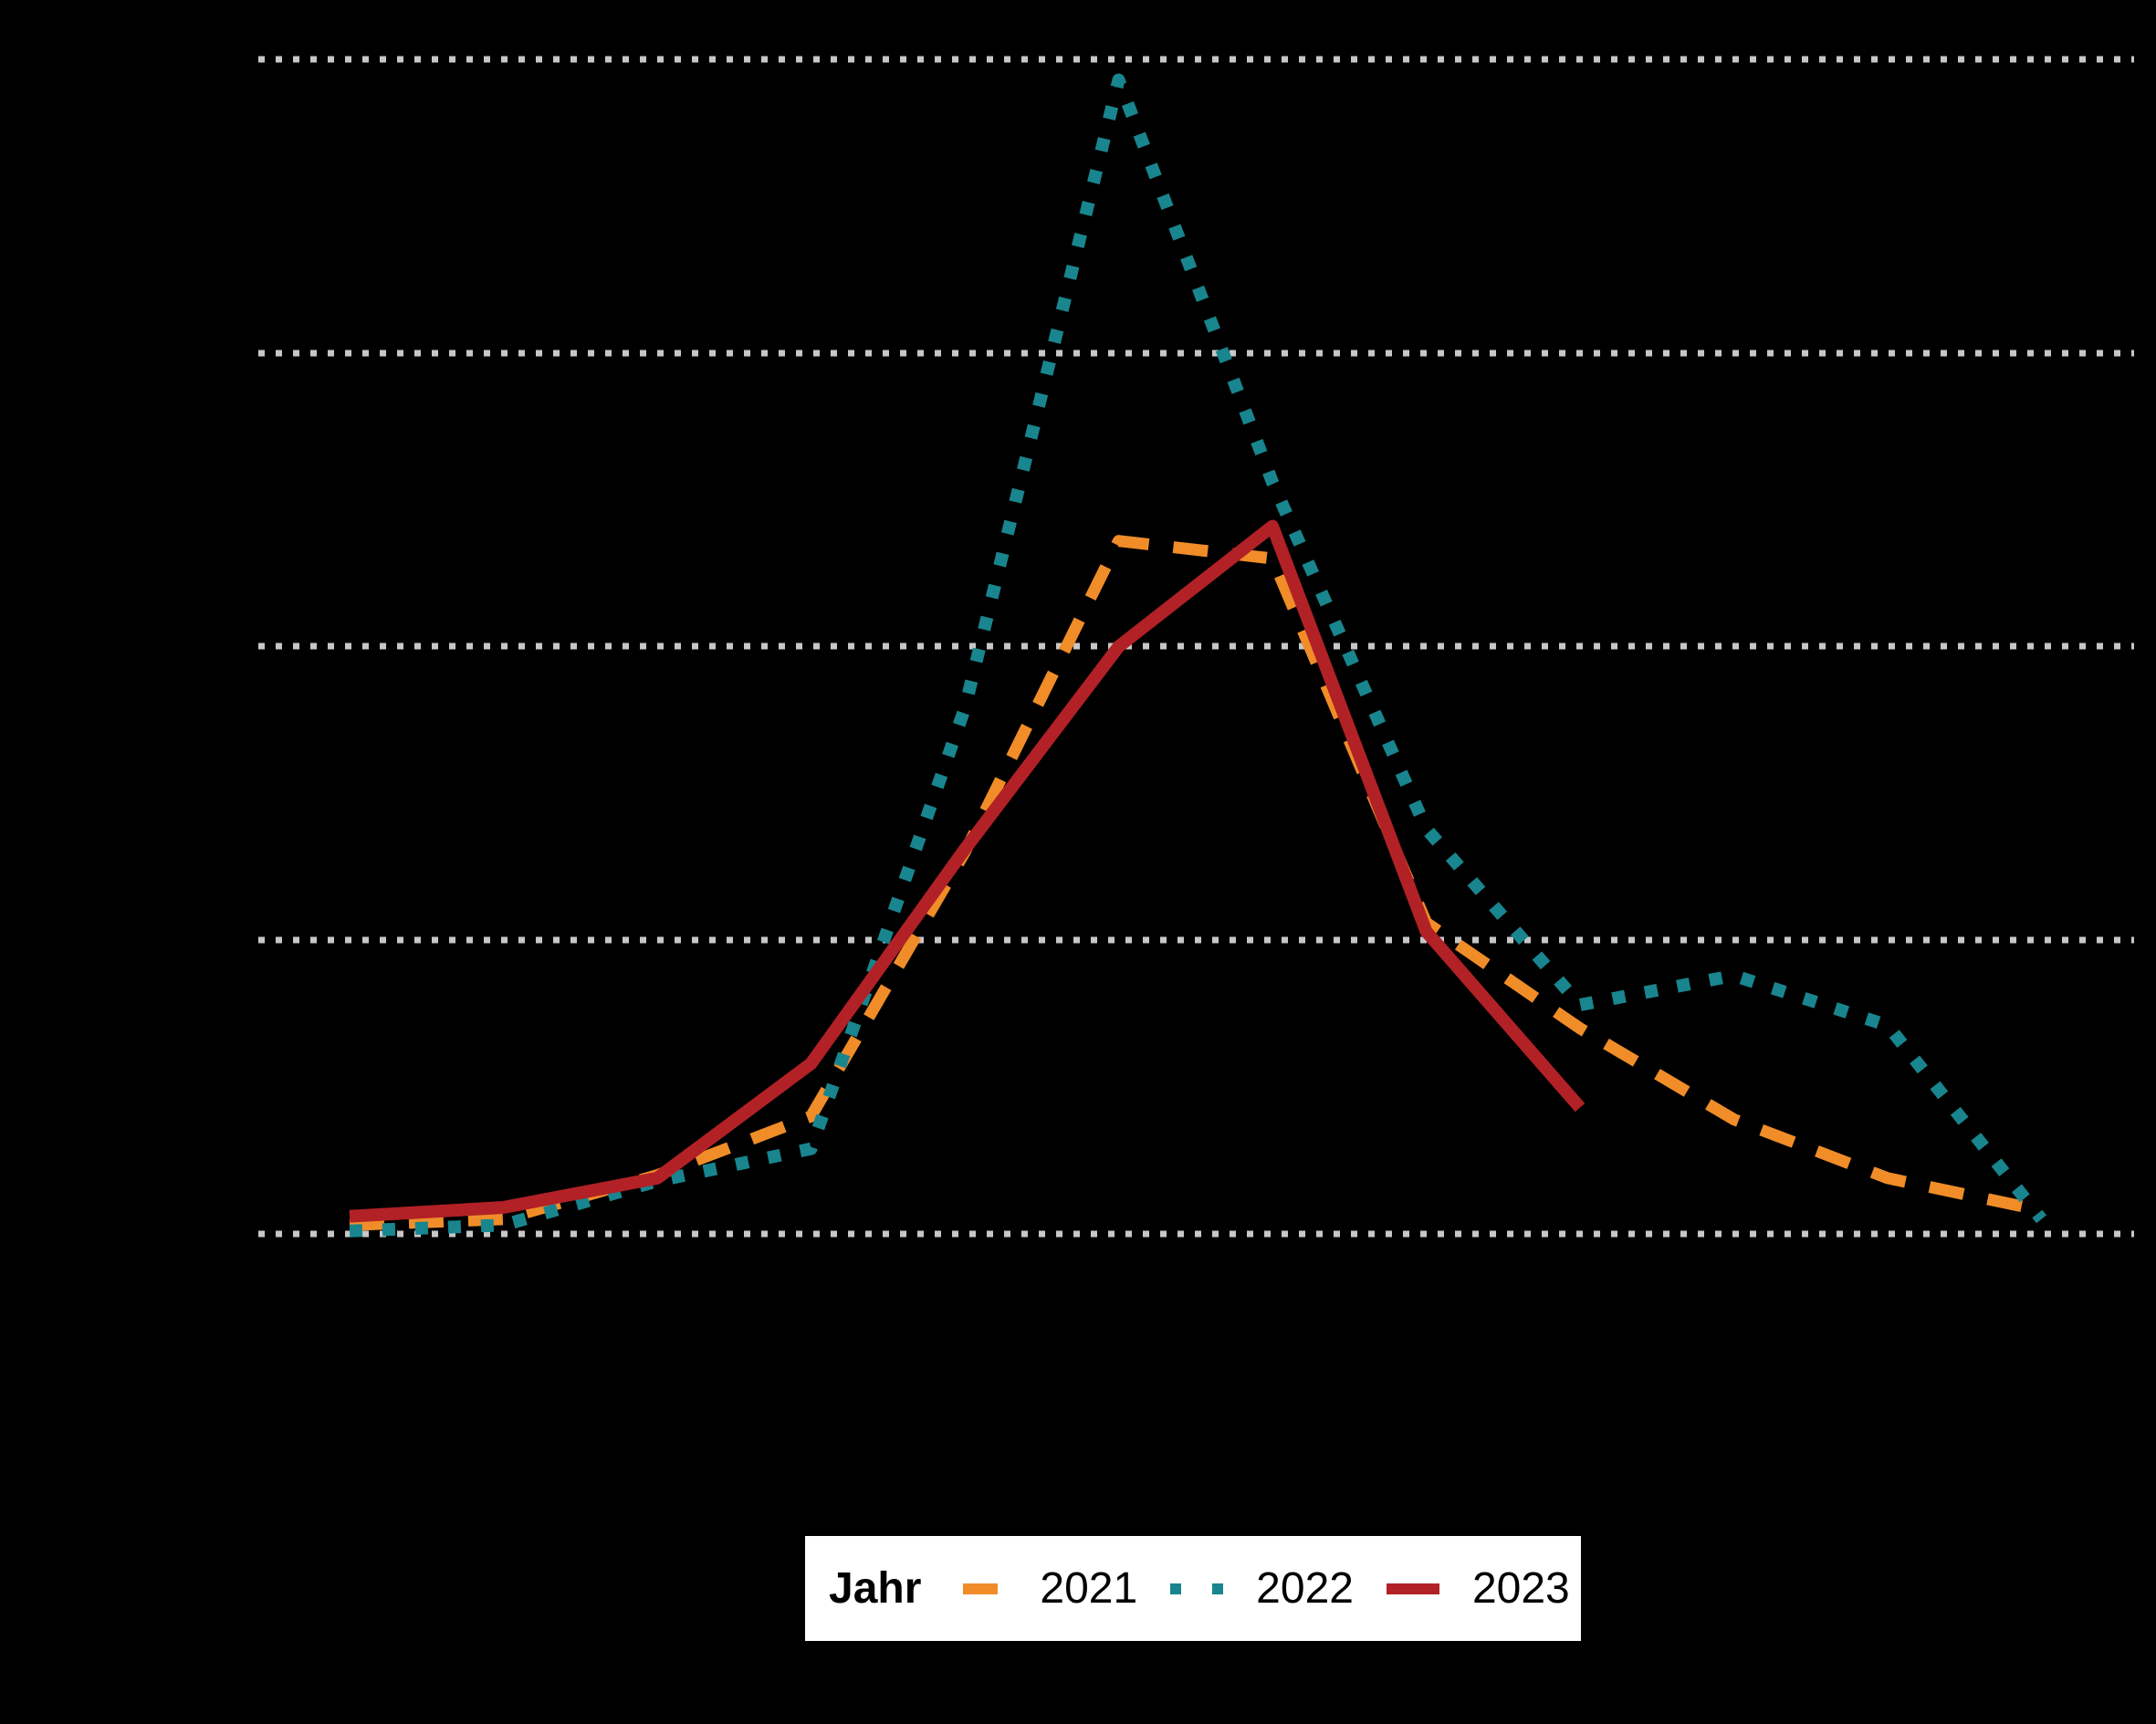 The image size is (2156, 1724). What do you see at coordinates (1089, 1589) in the screenshot?
I see `legend-label-2021: 2021` at bounding box center [1089, 1589].